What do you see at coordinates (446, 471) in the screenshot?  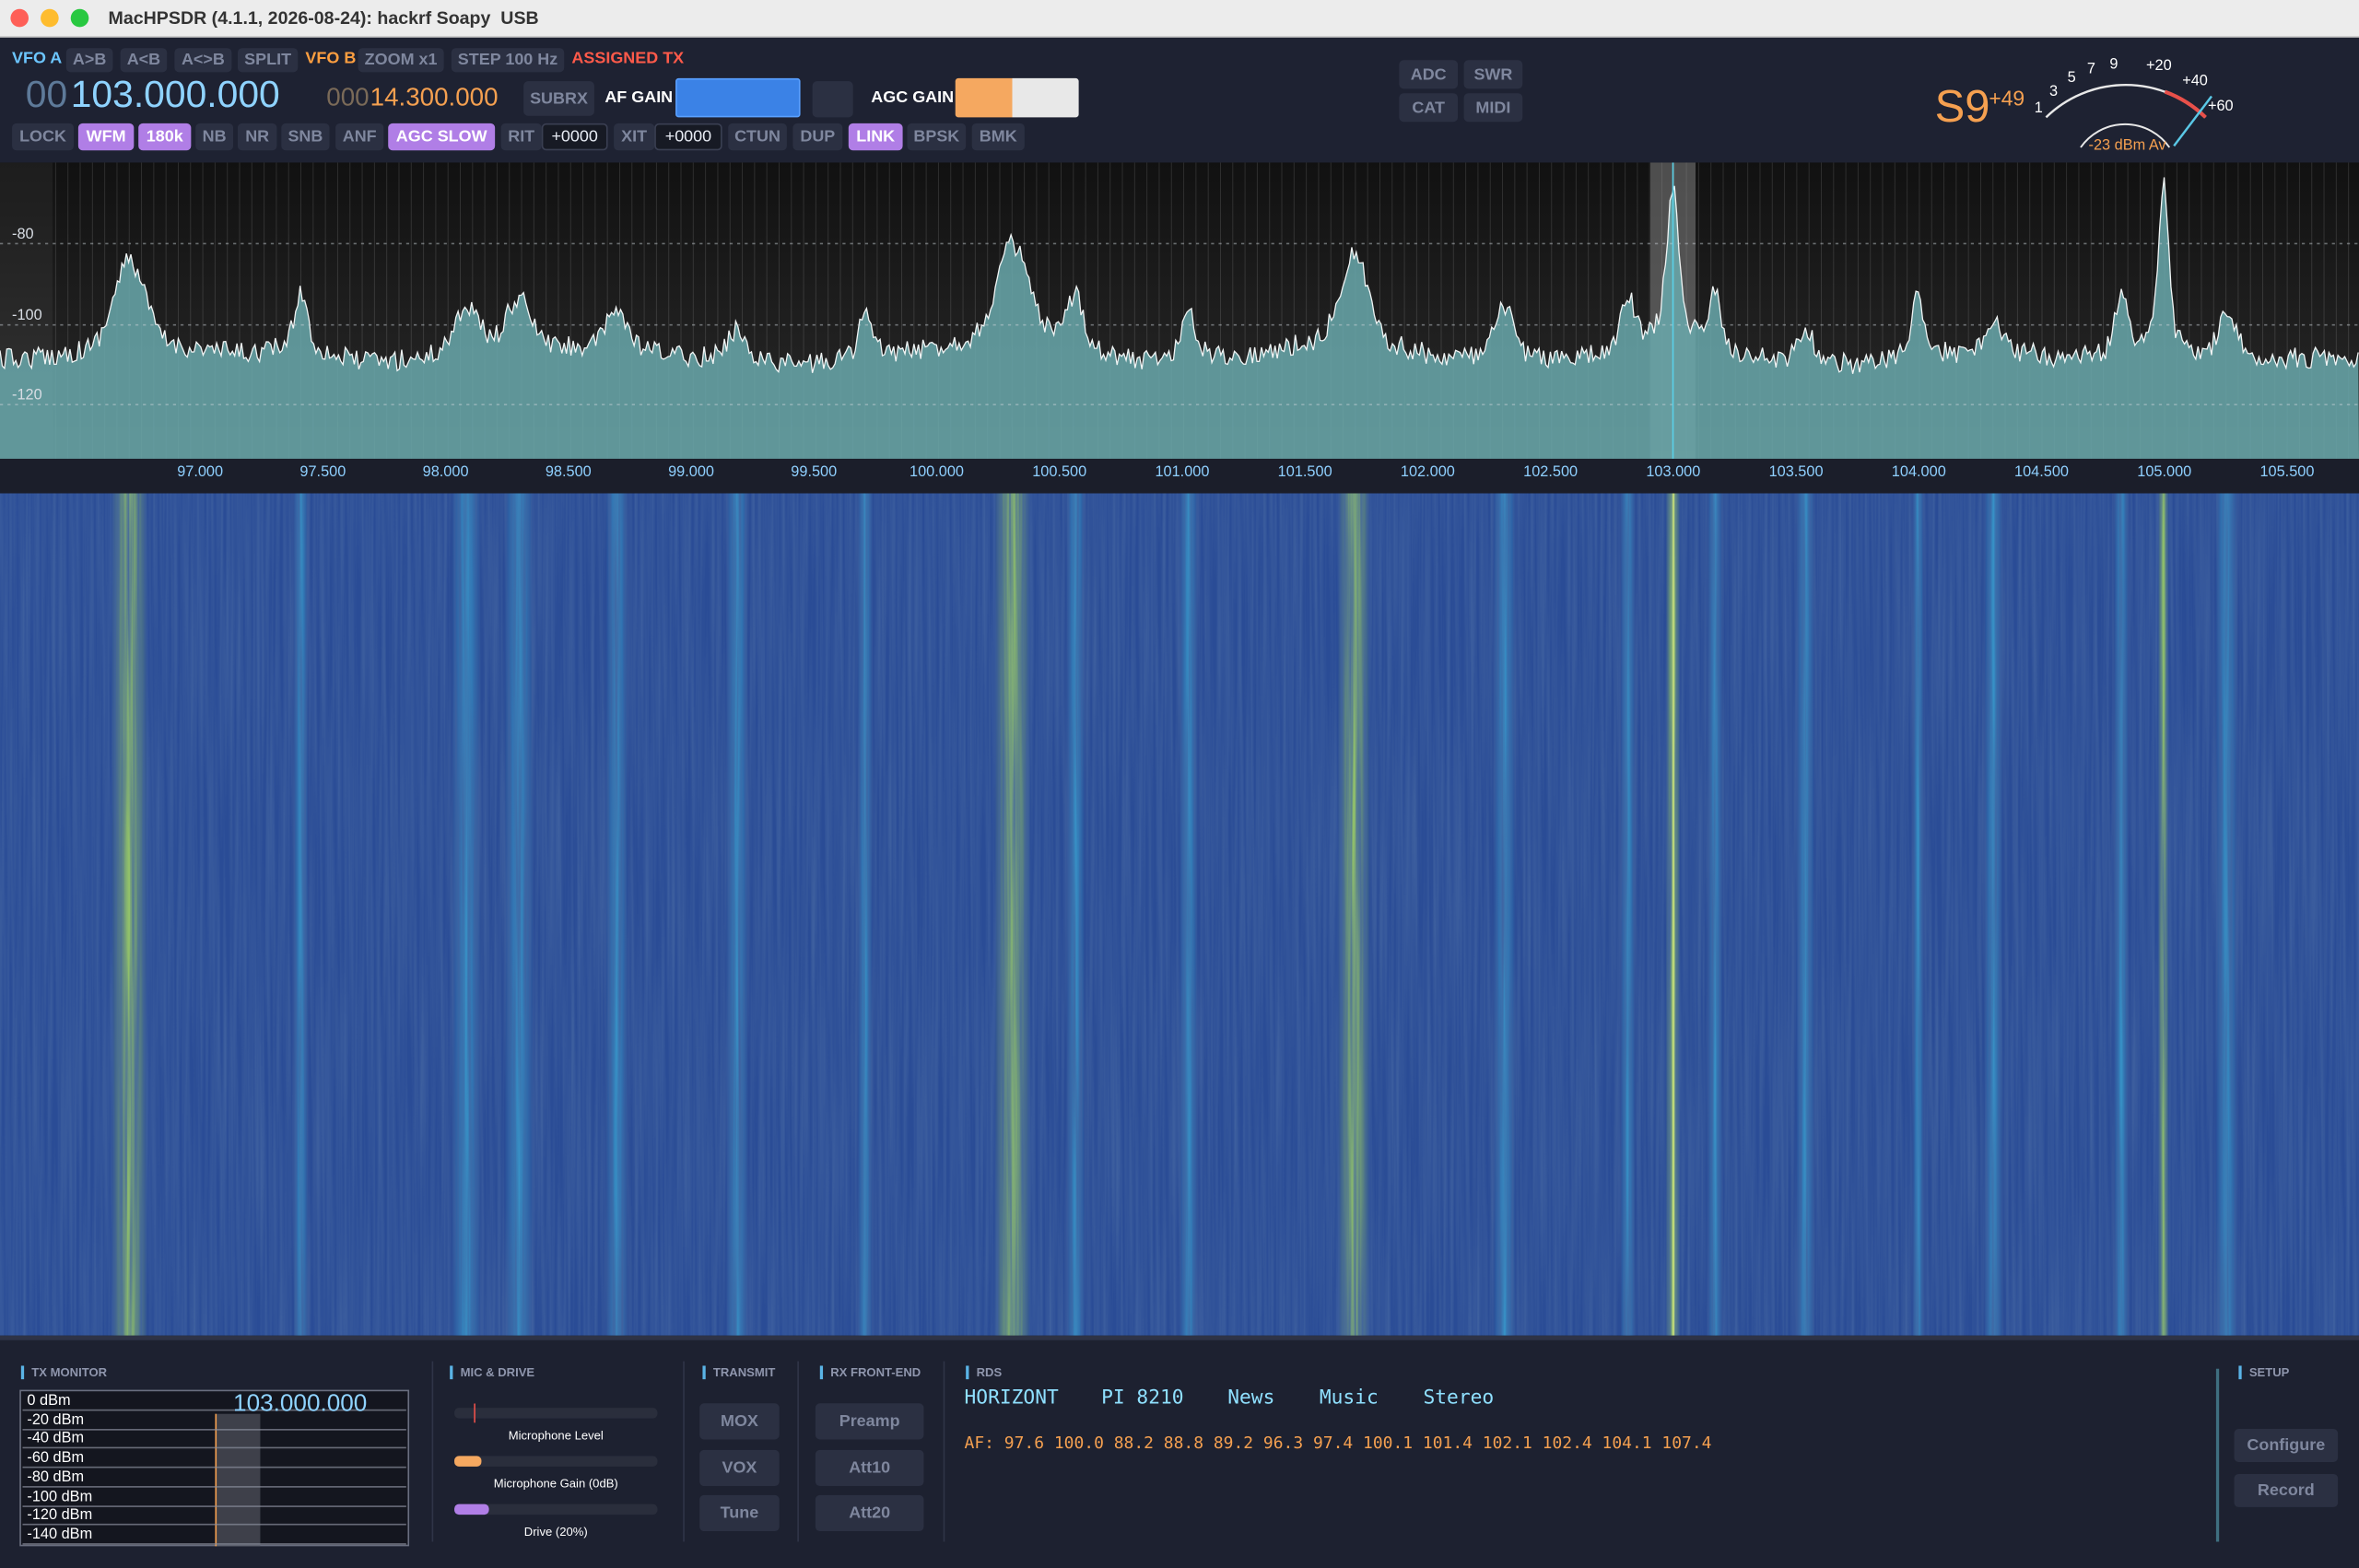 I see `frequency-label: 98.000` at bounding box center [446, 471].